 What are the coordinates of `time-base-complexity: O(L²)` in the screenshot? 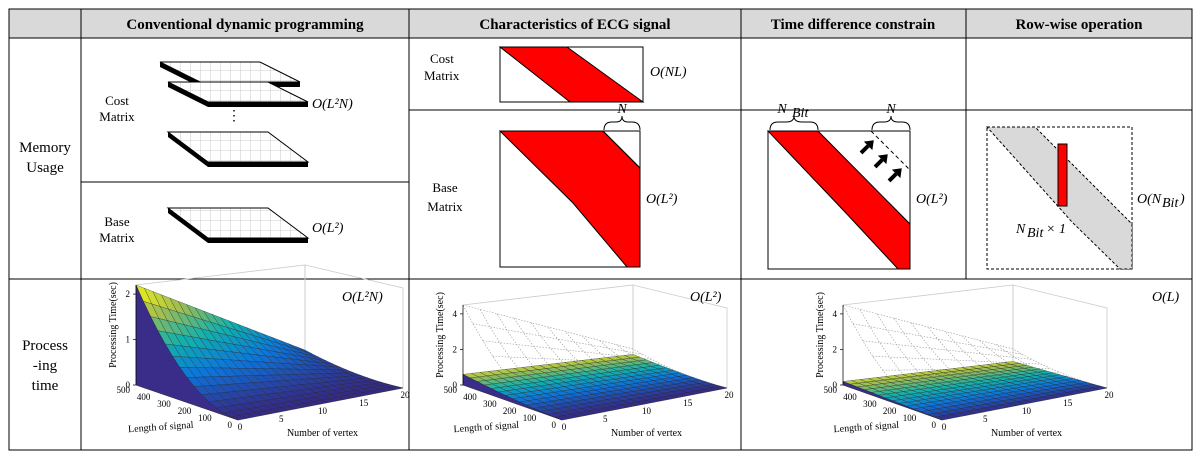 It's located at (932, 199).